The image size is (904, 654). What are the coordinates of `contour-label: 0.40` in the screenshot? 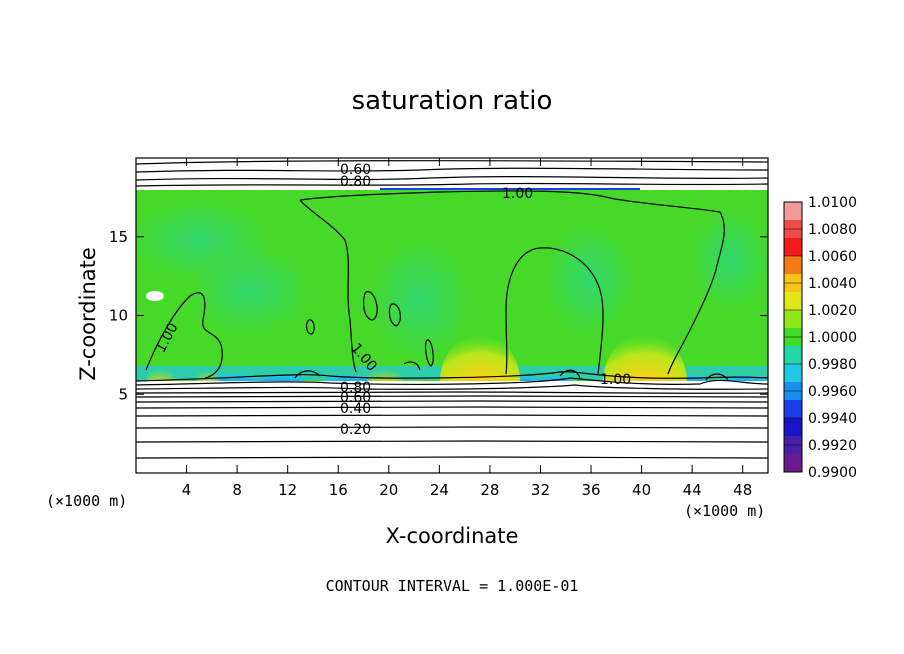 It's located at (355, 409).